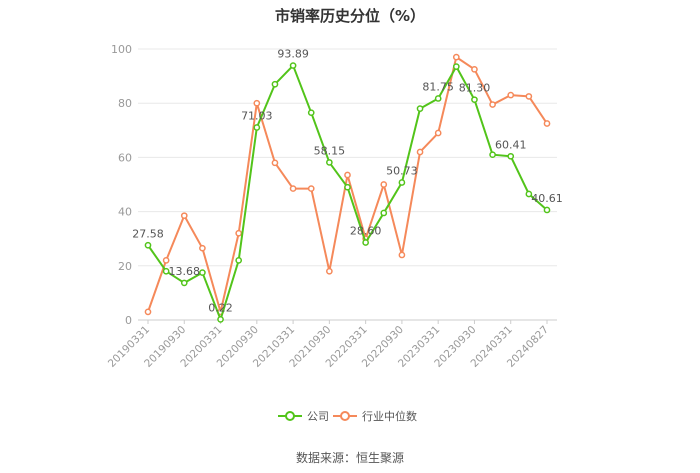 Image resolution: width=700 pixels, height=473 pixels. I want to click on data-label: 81.30, so click(475, 88).